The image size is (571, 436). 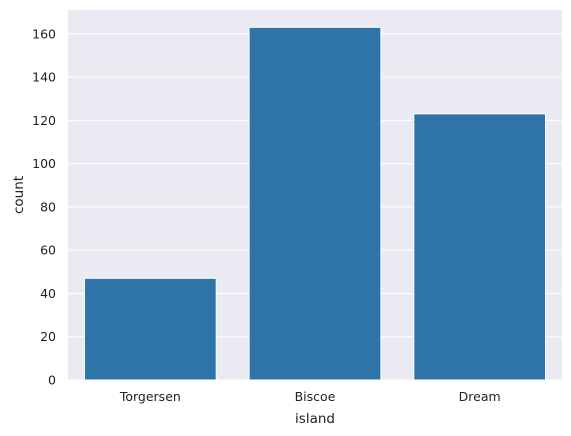 I want to click on y-tick-label: 20, so click(x=48, y=336).